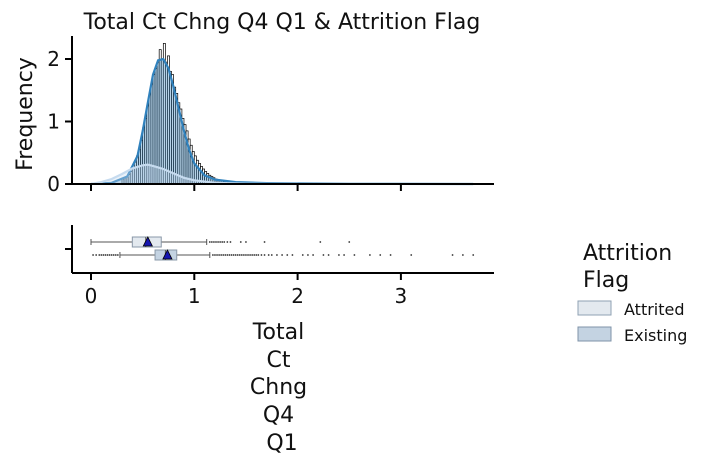  Describe the element at coordinates (278, 387) in the screenshot. I see `x-axis-label-line: Chng` at that location.